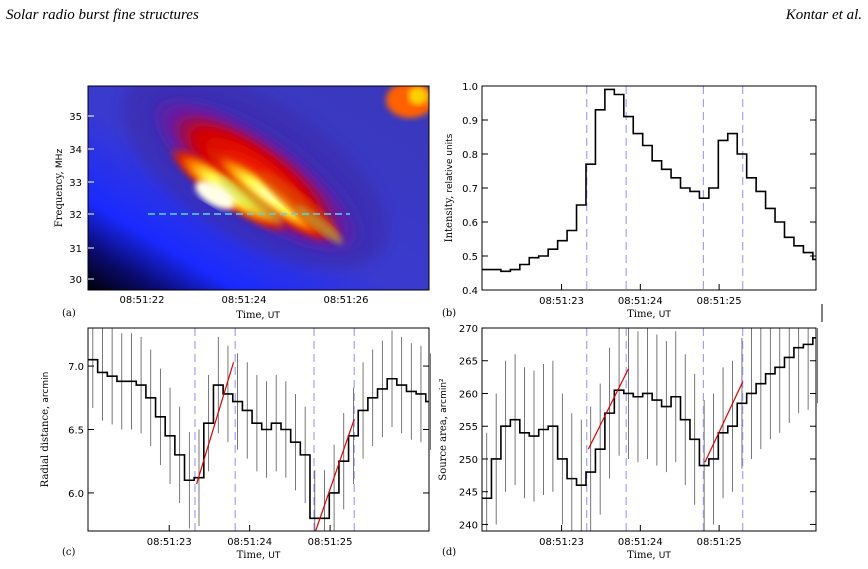 The width and height of the screenshot is (868, 569). What do you see at coordinates (443, 429) in the screenshot?
I see `panel-d-ylabel: Source area, arcmin²` at bounding box center [443, 429].